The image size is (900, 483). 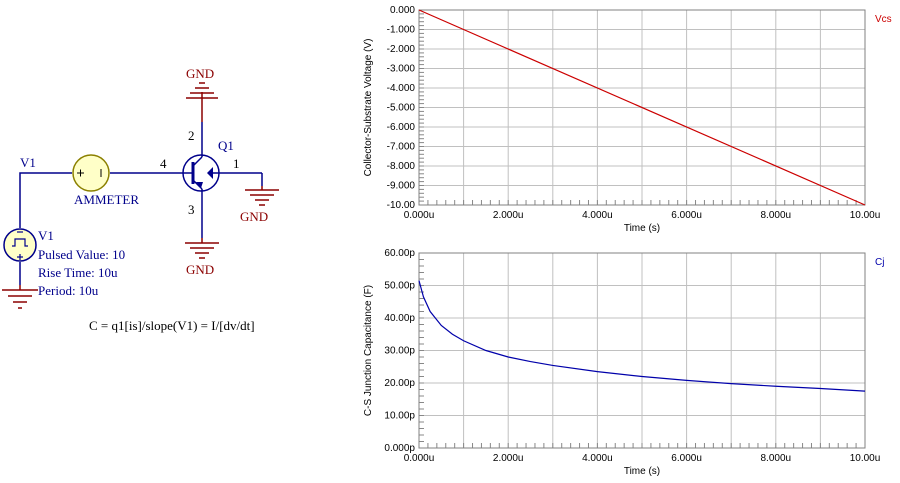 What do you see at coordinates (163, 163) in the screenshot?
I see `node-label-4: 4` at bounding box center [163, 163].